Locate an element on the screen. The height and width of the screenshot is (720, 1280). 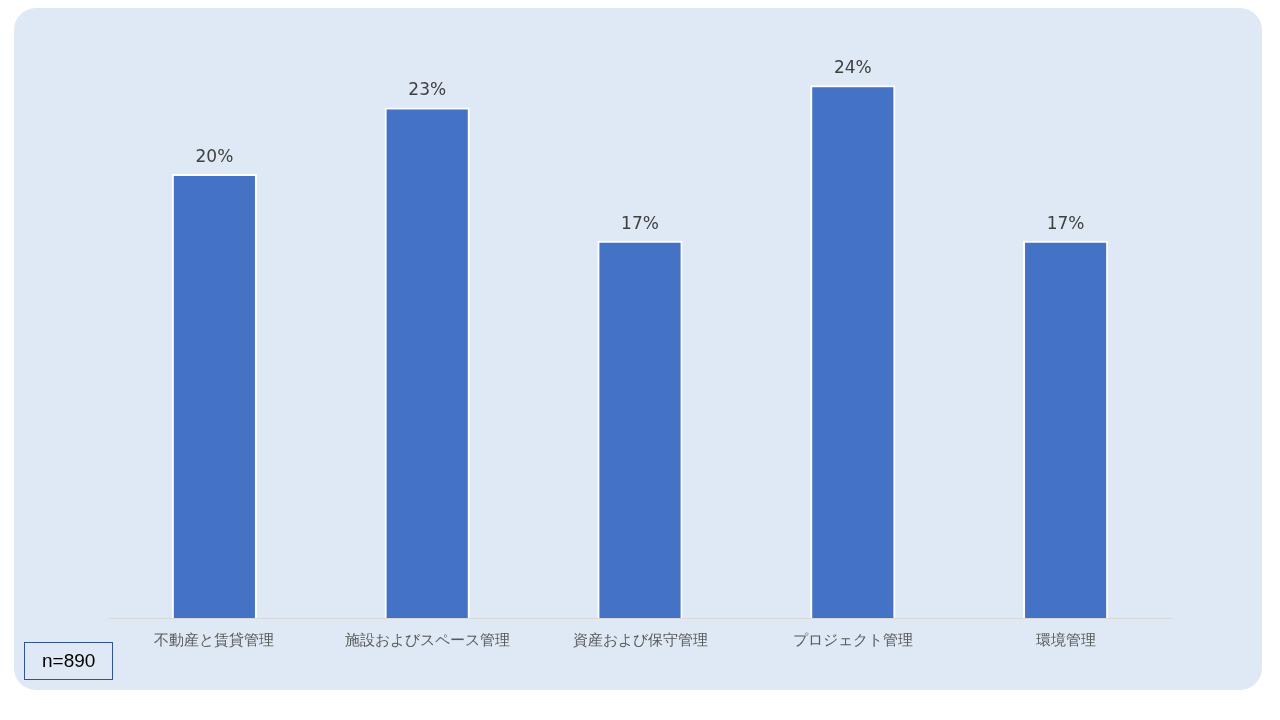
data-label: 23% is located at coordinates (427, 89).